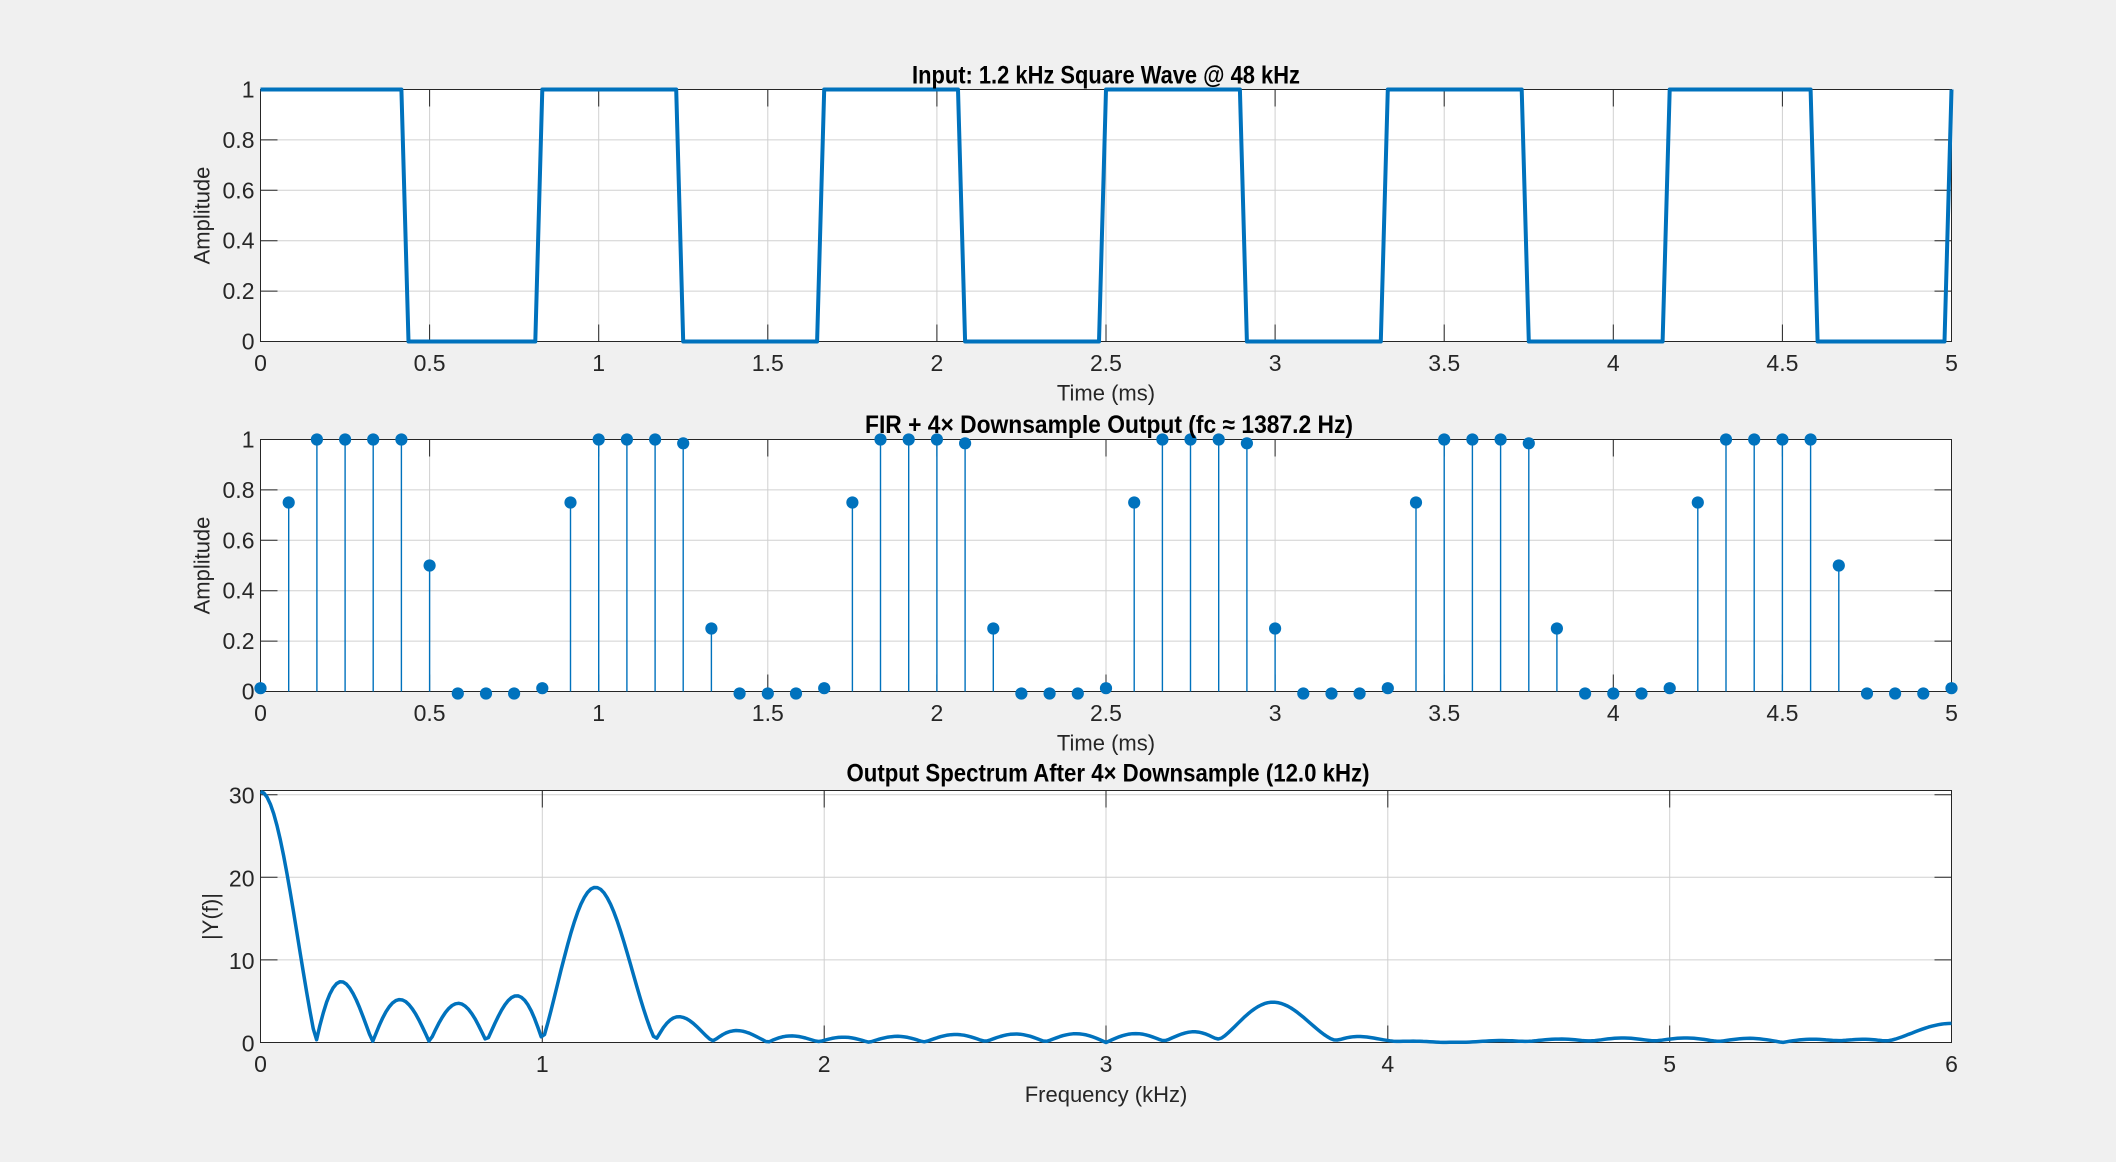  I want to click on svg-text: 20, so click(242, 878).